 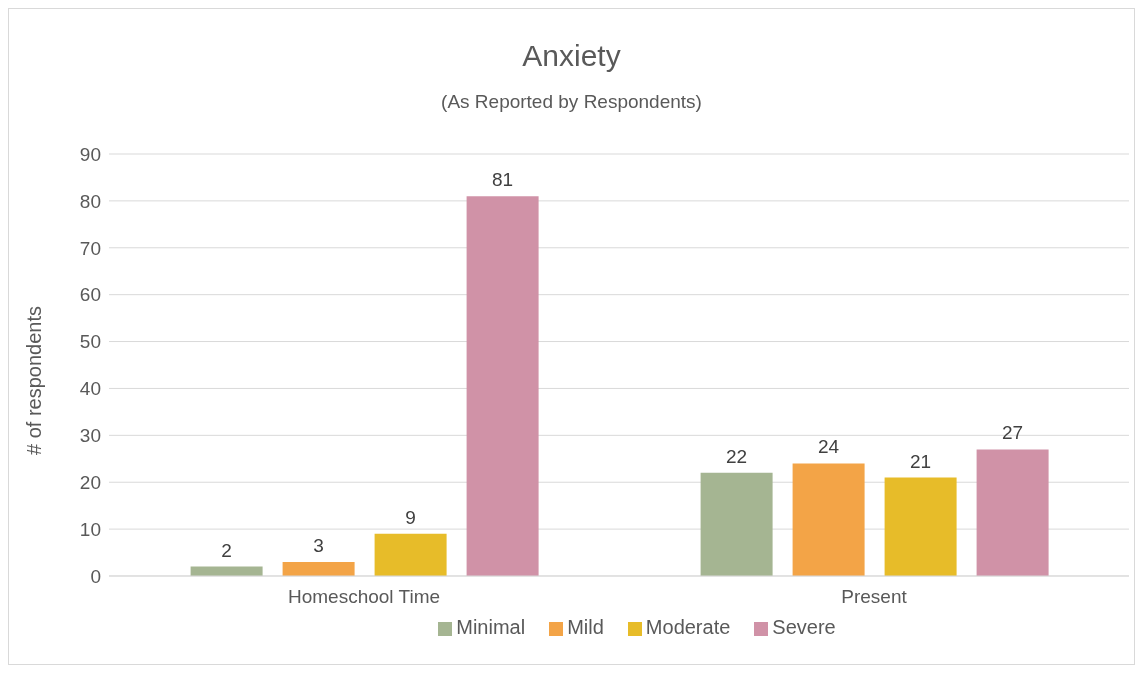 I want to click on chart-title: Anxiety, so click(x=571, y=56).